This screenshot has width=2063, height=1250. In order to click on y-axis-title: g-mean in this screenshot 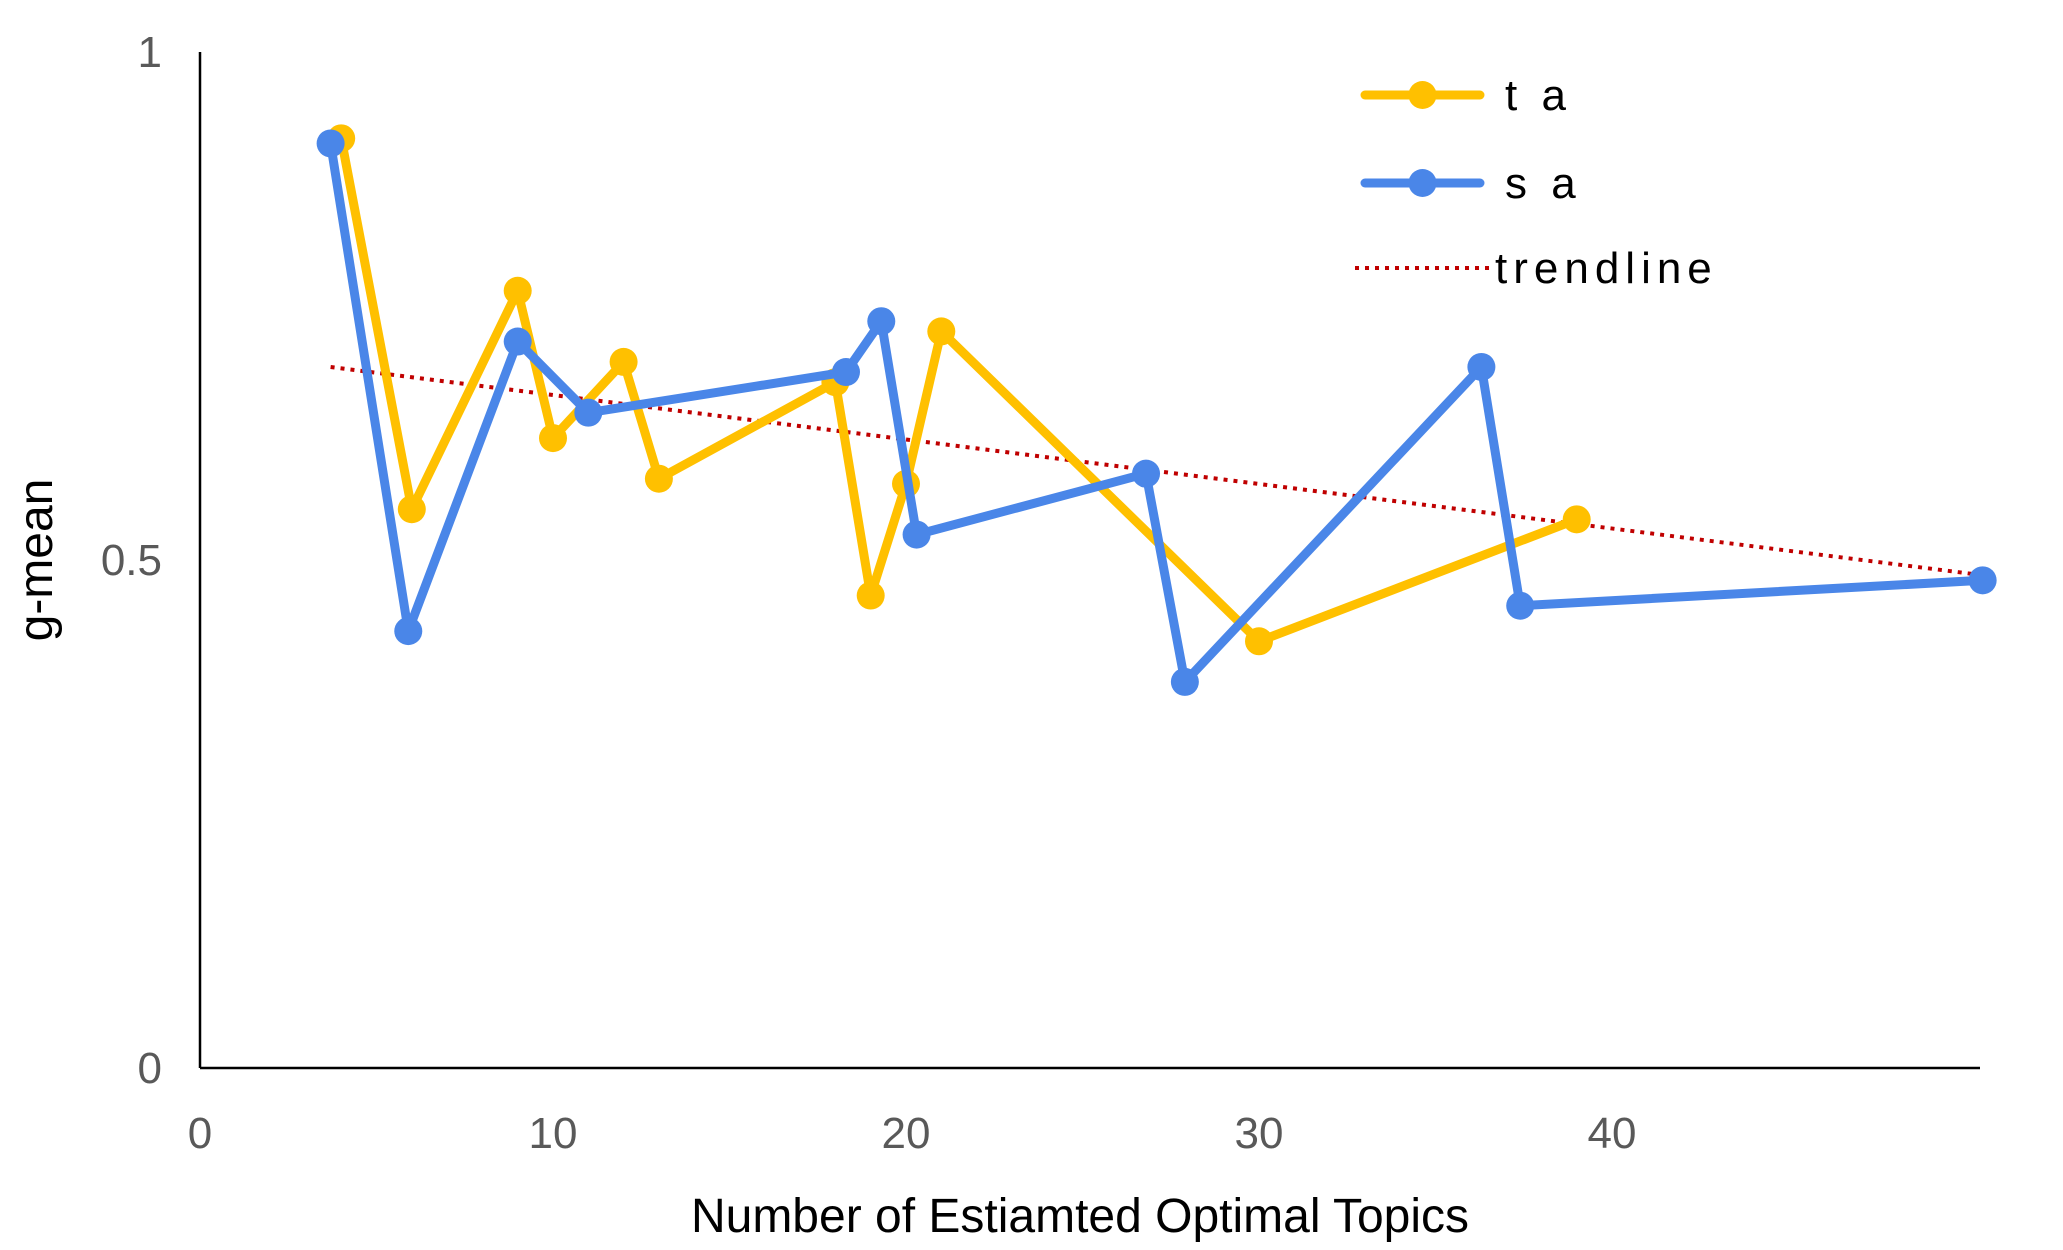, I will do `click(36, 560)`.